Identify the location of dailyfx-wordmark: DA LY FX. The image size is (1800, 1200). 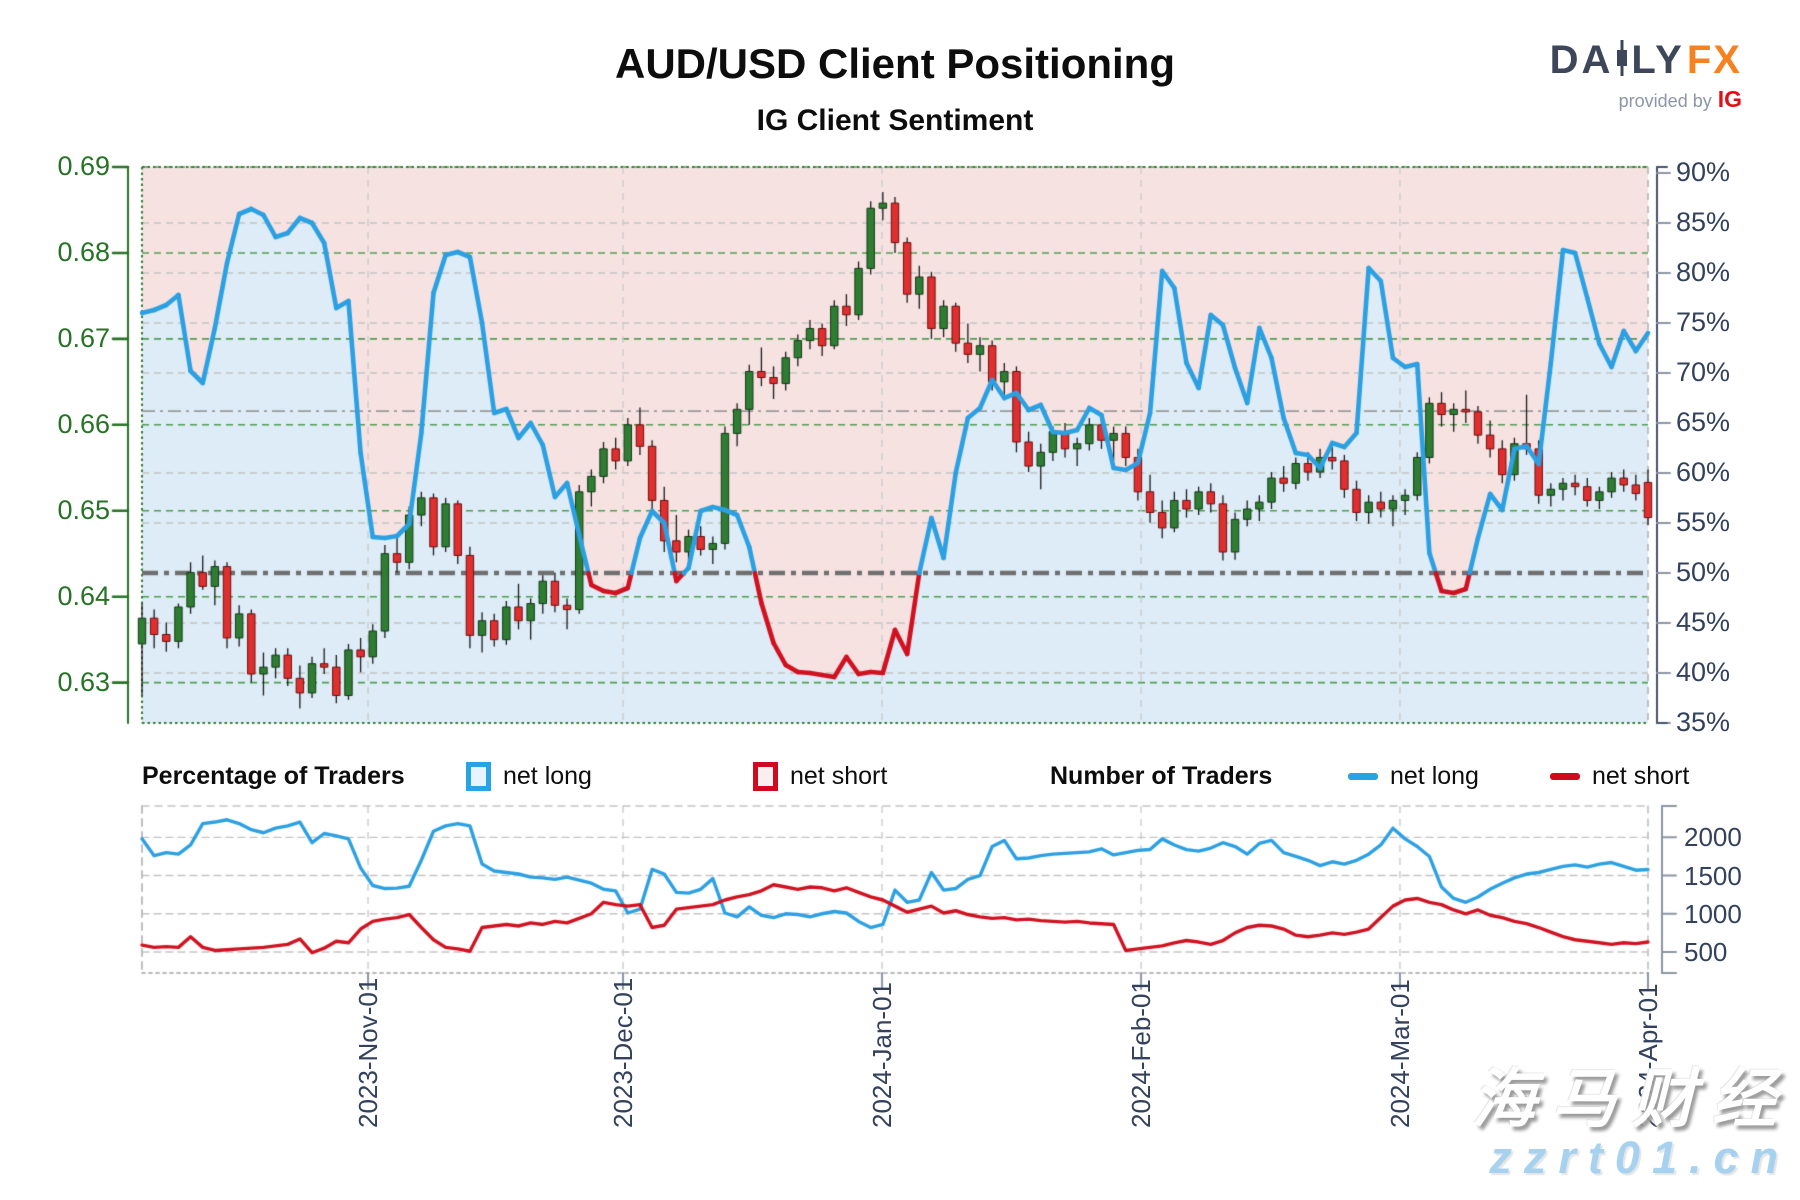
(1646, 60).